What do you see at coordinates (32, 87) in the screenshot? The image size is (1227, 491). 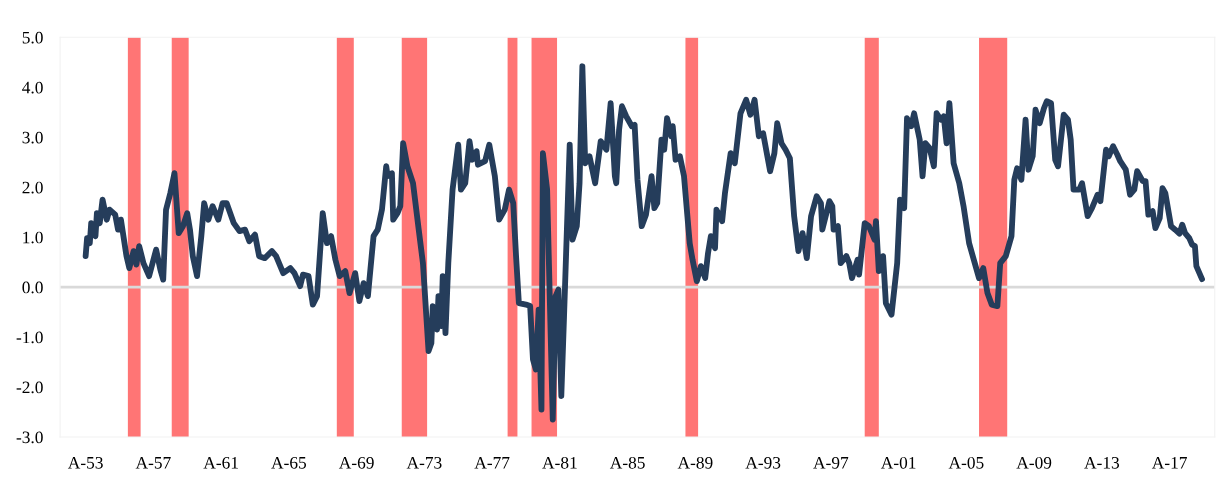 I see `y-tick-label: 4.0` at bounding box center [32, 87].